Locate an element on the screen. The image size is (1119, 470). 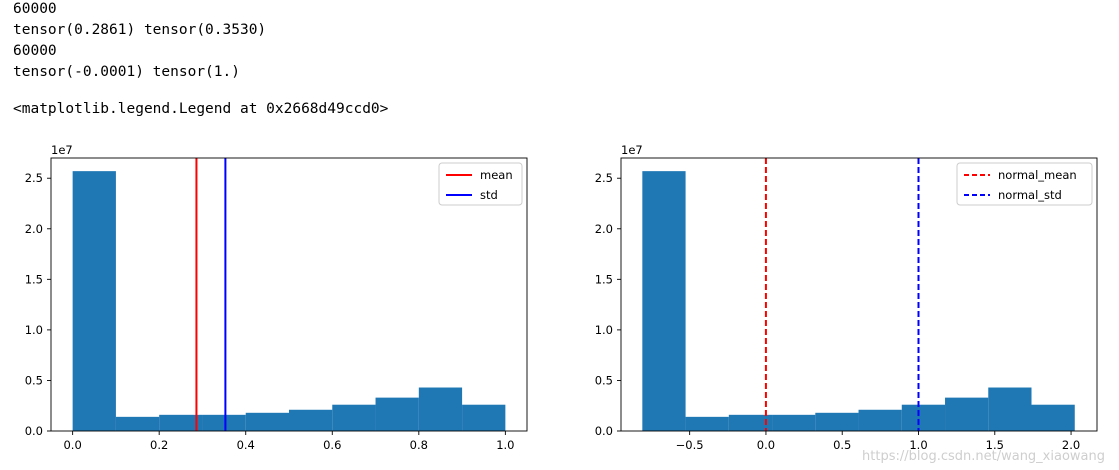
chart1-x-tick-label: 0.6 is located at coordinates (332, 445).